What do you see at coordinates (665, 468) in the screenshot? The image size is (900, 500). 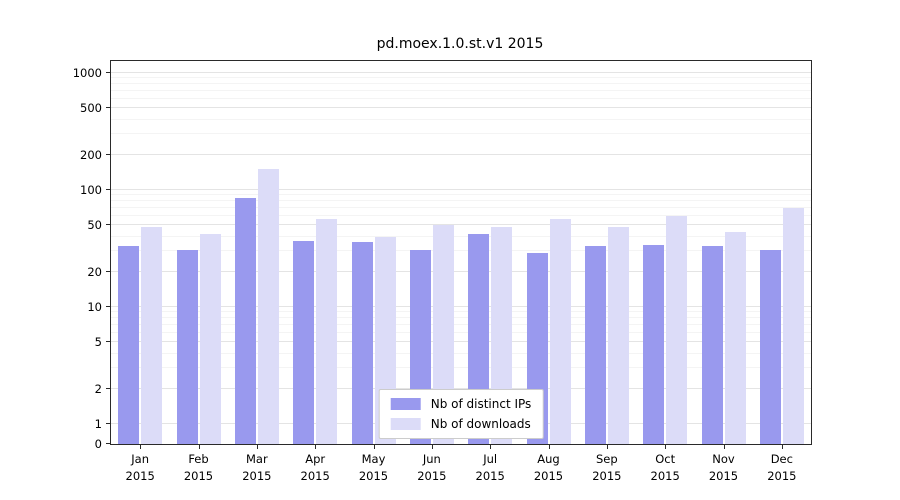 I see `x-tick-label: Oct 2015` at bounding box center [665, 468].